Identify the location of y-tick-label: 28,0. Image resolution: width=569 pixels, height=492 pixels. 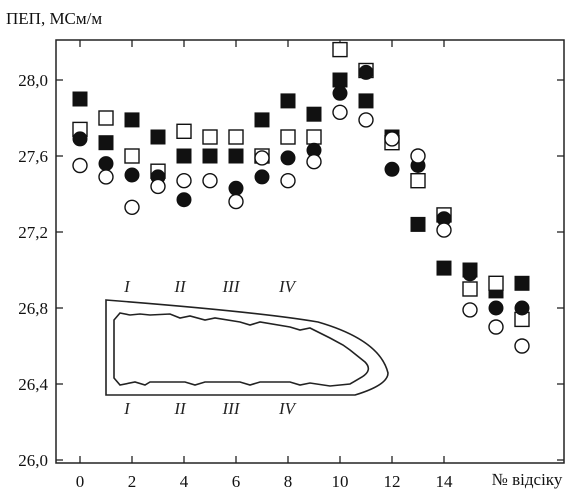
(33, 80).